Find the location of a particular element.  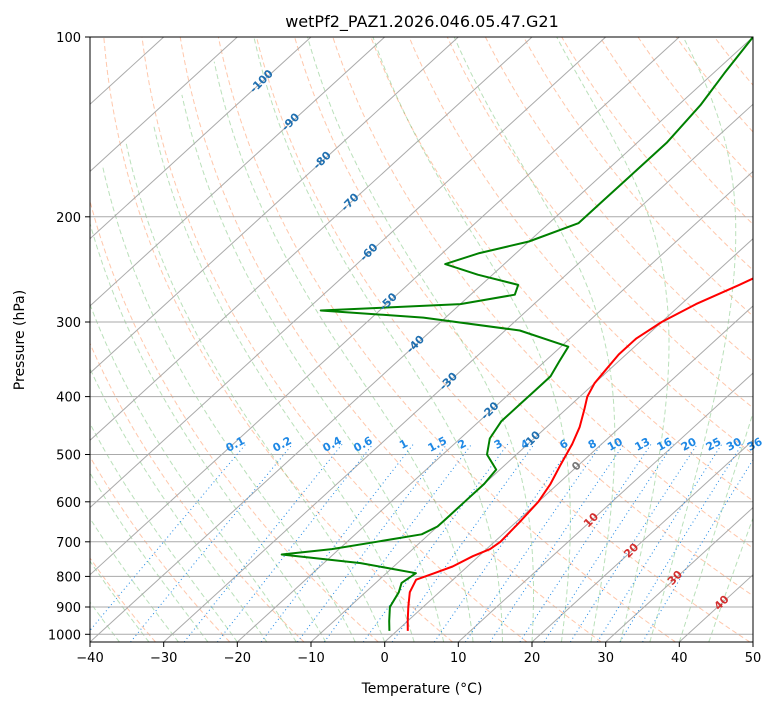

y-axis-ticks: 1000 900 800 700 600 500 400 300 200 100 is located at coordinates (69, 337).